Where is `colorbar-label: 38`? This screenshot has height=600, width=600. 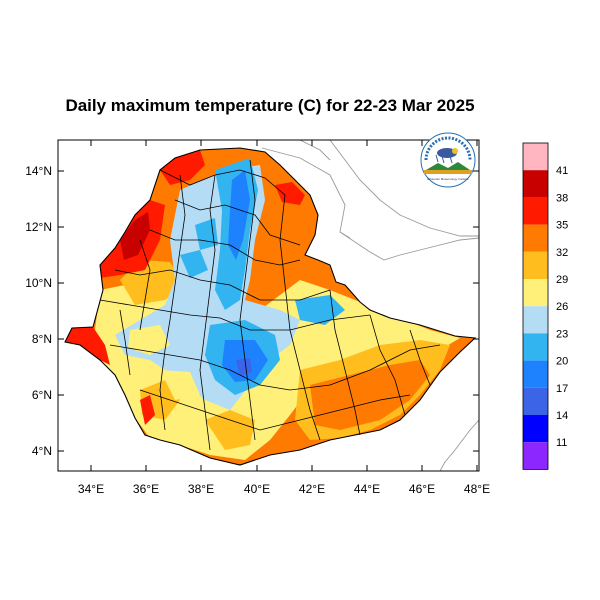
colorbar-label: 38 is located at coordinates (562, 198).